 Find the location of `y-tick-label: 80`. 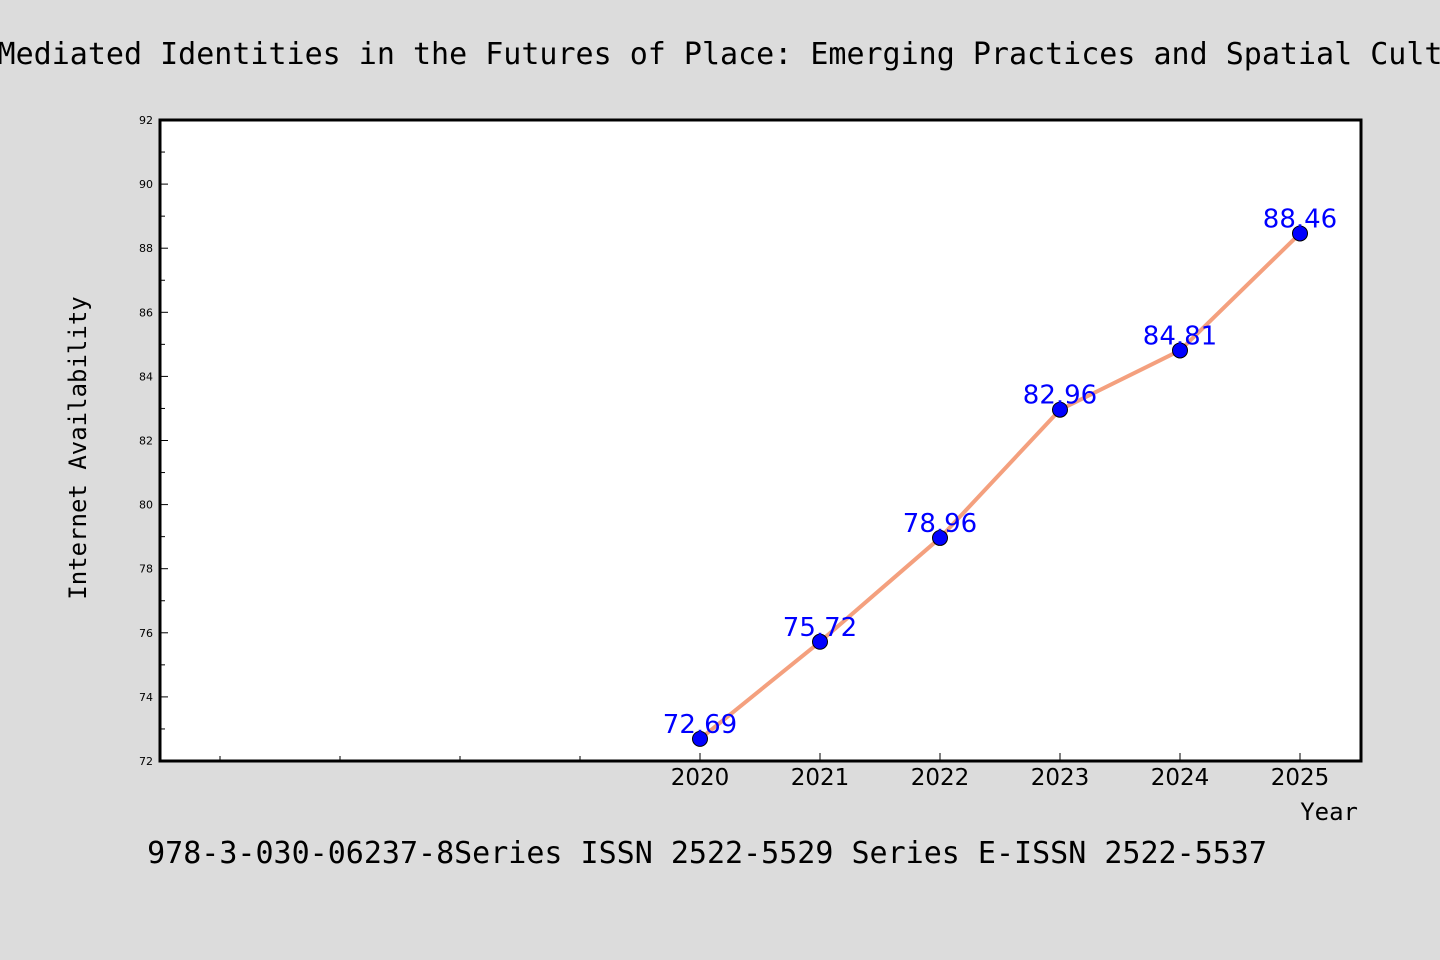

y-tick-label: 80 is located at coordinates (146, 505).